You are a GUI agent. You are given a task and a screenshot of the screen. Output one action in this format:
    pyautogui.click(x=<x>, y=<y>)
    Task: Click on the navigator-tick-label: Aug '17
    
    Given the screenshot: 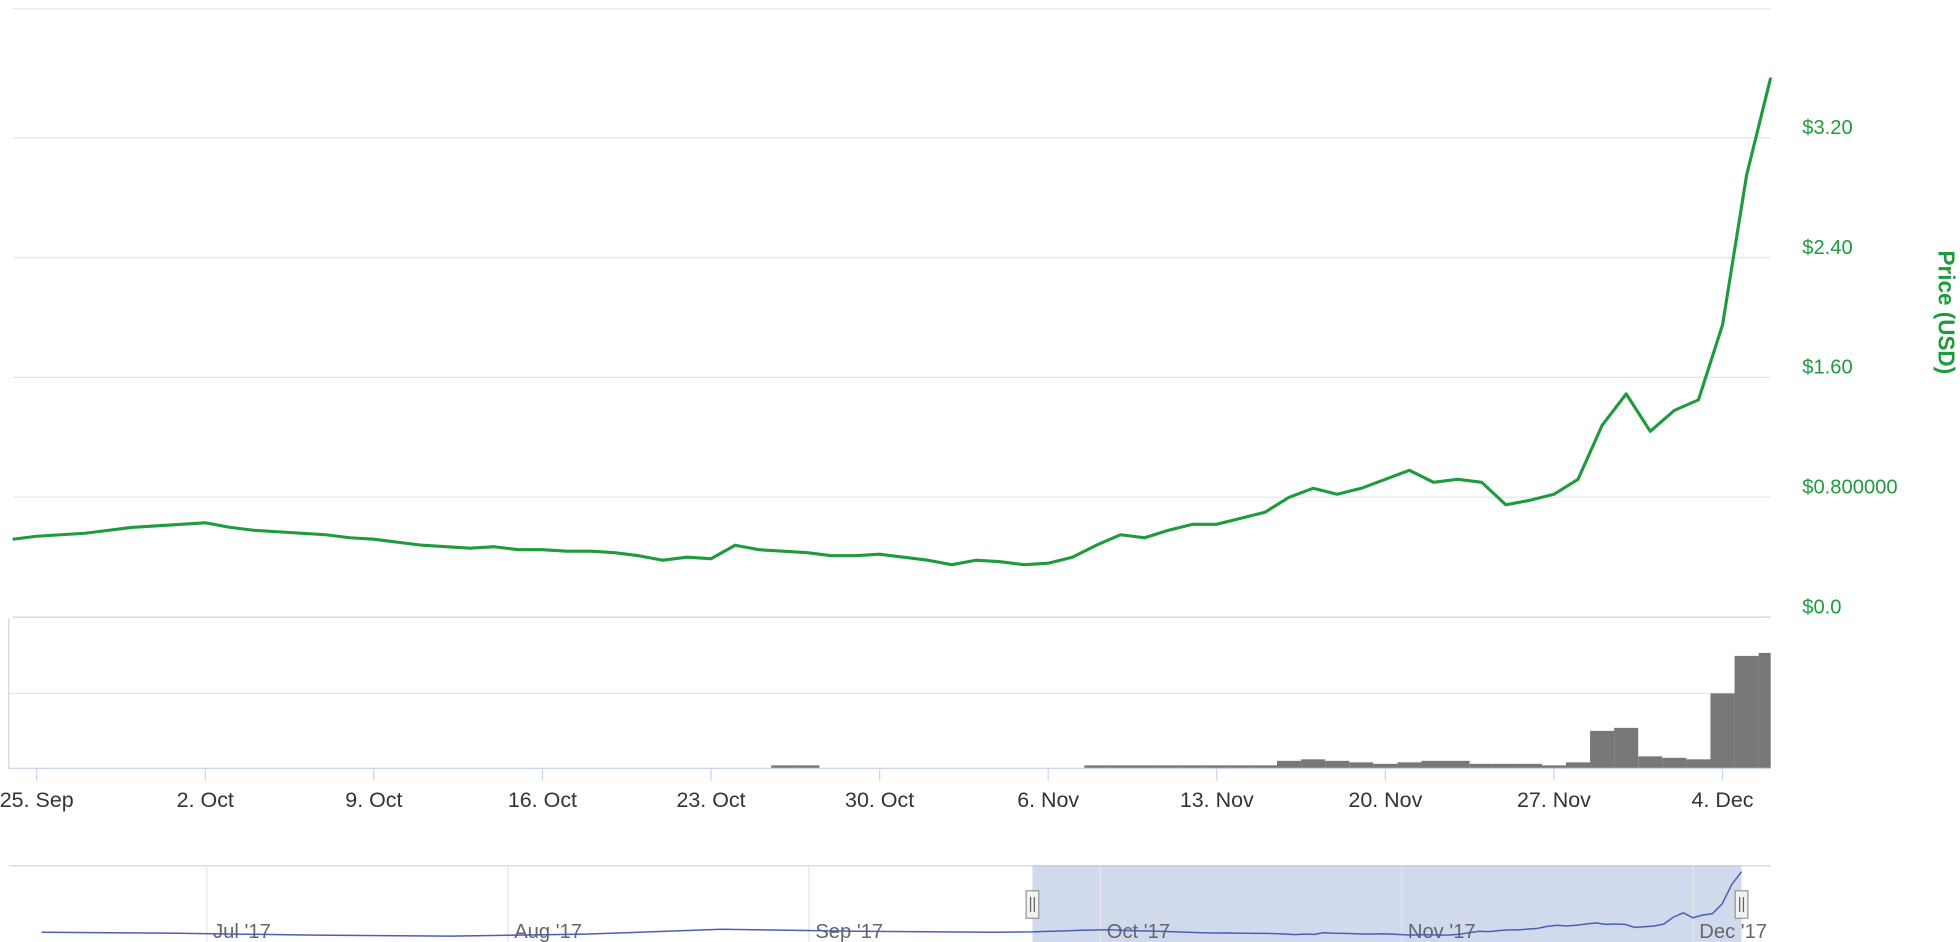 What is the action you would take?
    pyautogui.click(x=548, y=931)
    